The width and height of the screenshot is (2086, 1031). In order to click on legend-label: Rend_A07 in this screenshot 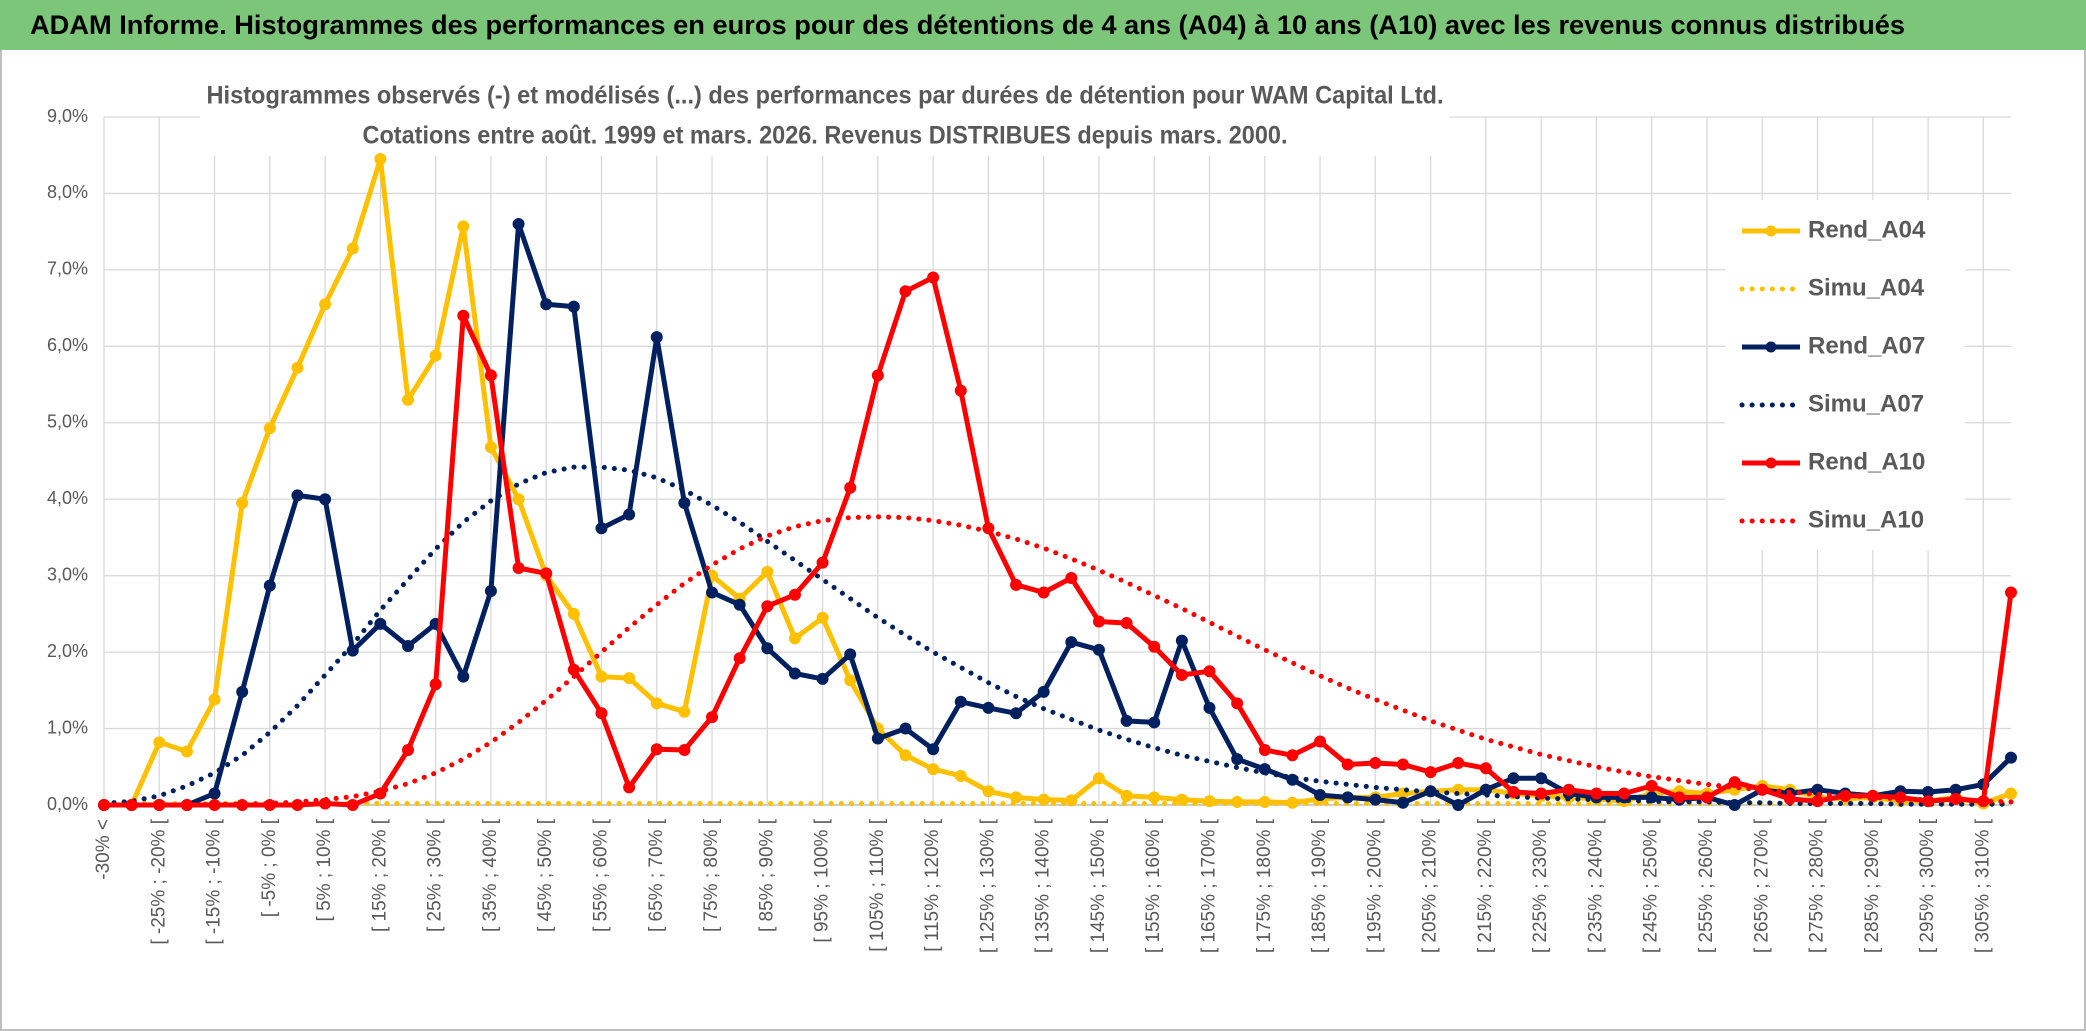, I will do `click(1866, 345)`.